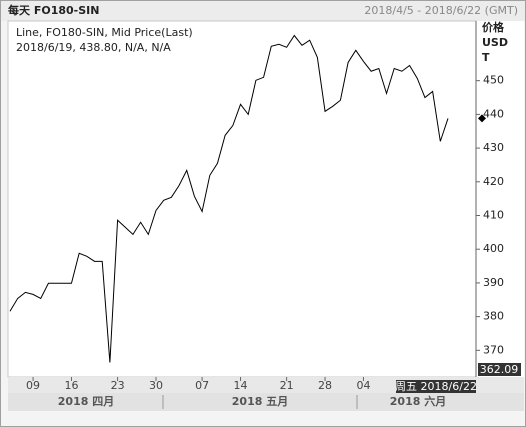  I want to click on x-tick-label: 23, so click(118, 385).